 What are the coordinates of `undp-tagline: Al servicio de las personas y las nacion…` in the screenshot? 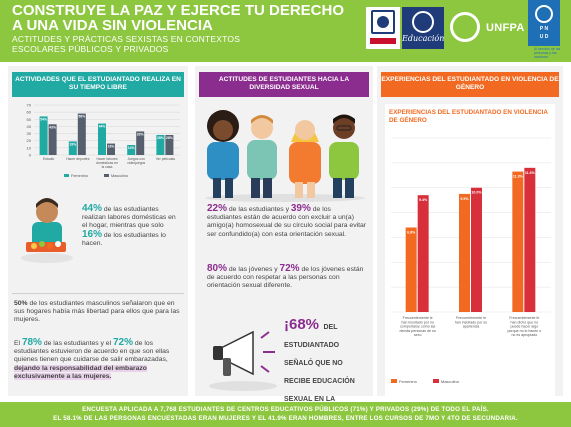 It's located at (547, 53).